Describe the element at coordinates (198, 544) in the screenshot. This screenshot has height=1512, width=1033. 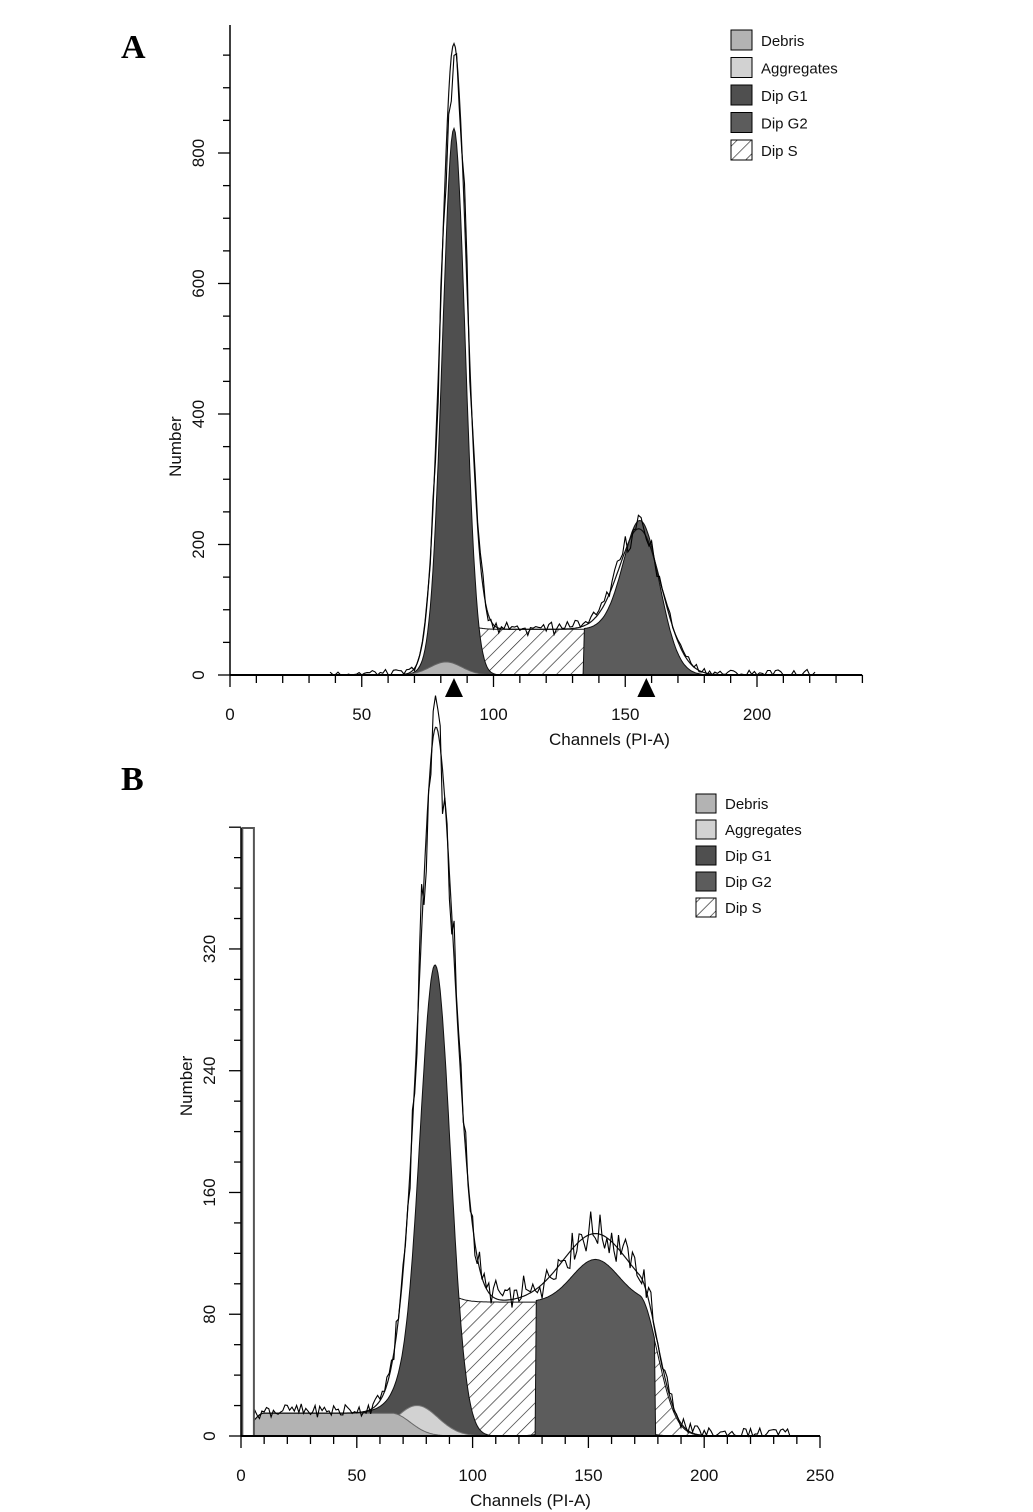
I see `y-tick-label: 200` at that location.